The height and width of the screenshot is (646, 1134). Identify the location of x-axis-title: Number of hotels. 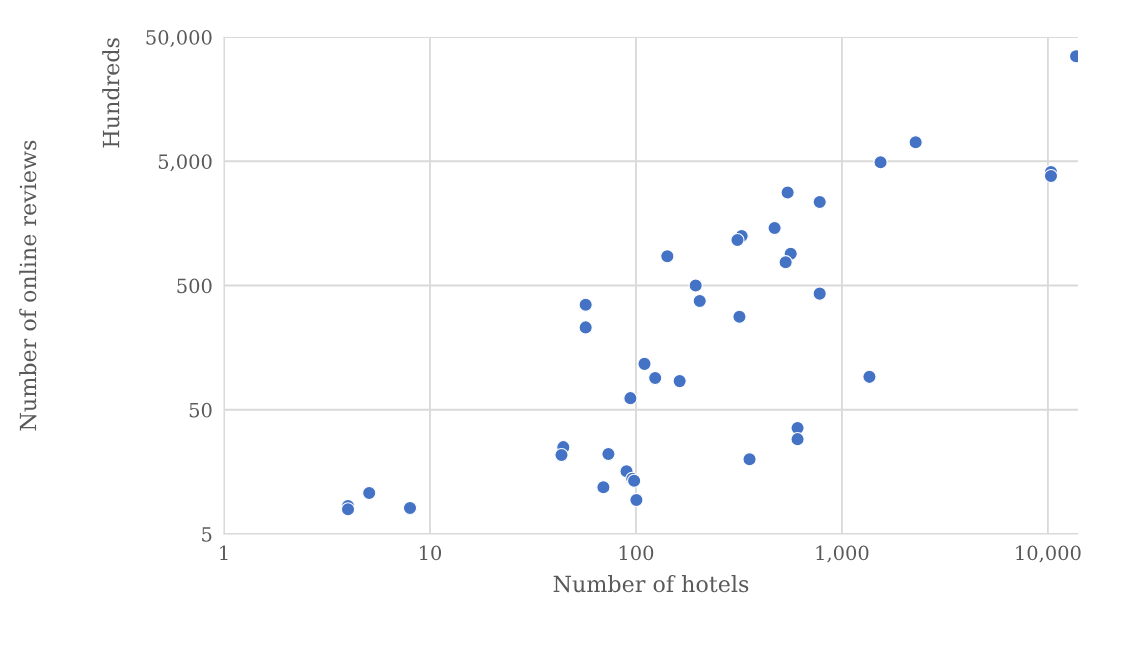
(651, 584).